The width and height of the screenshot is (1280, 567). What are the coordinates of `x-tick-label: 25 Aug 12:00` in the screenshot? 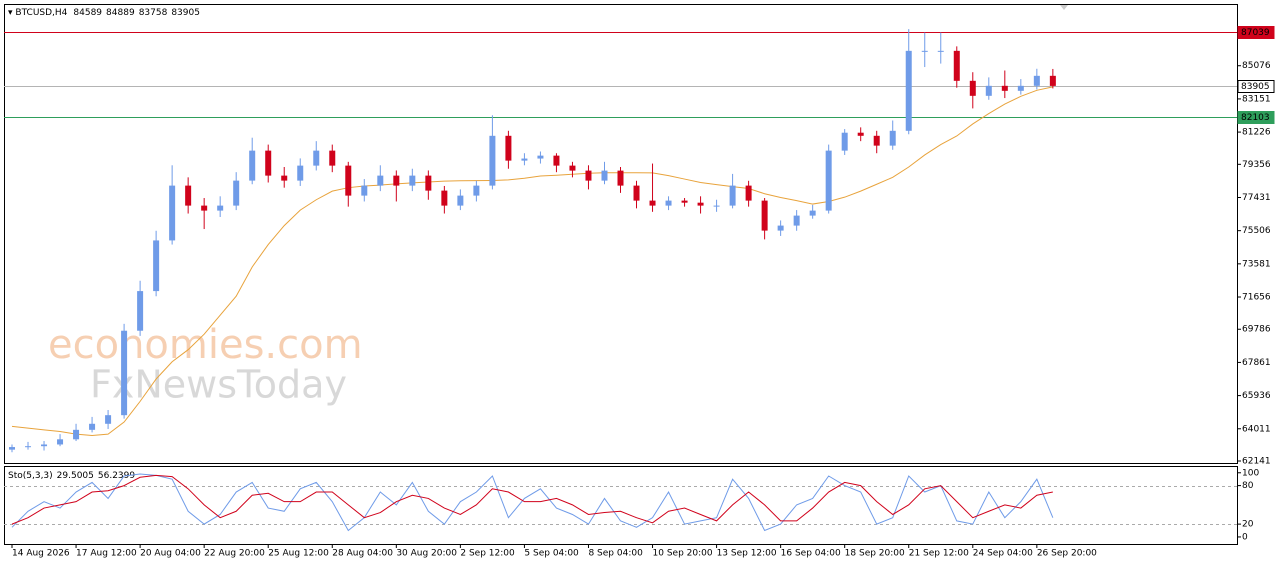 It's located at (298, 554).